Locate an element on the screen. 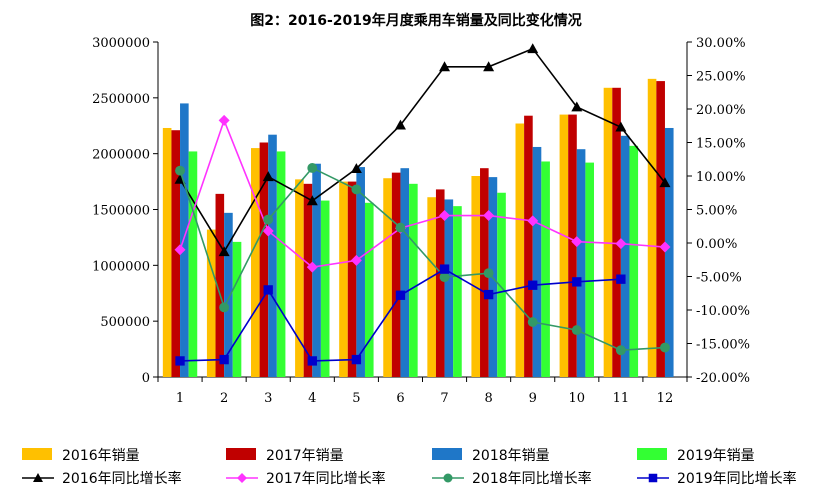  y-right-tick-label: -10.00% is located at coordinates (723, 311).